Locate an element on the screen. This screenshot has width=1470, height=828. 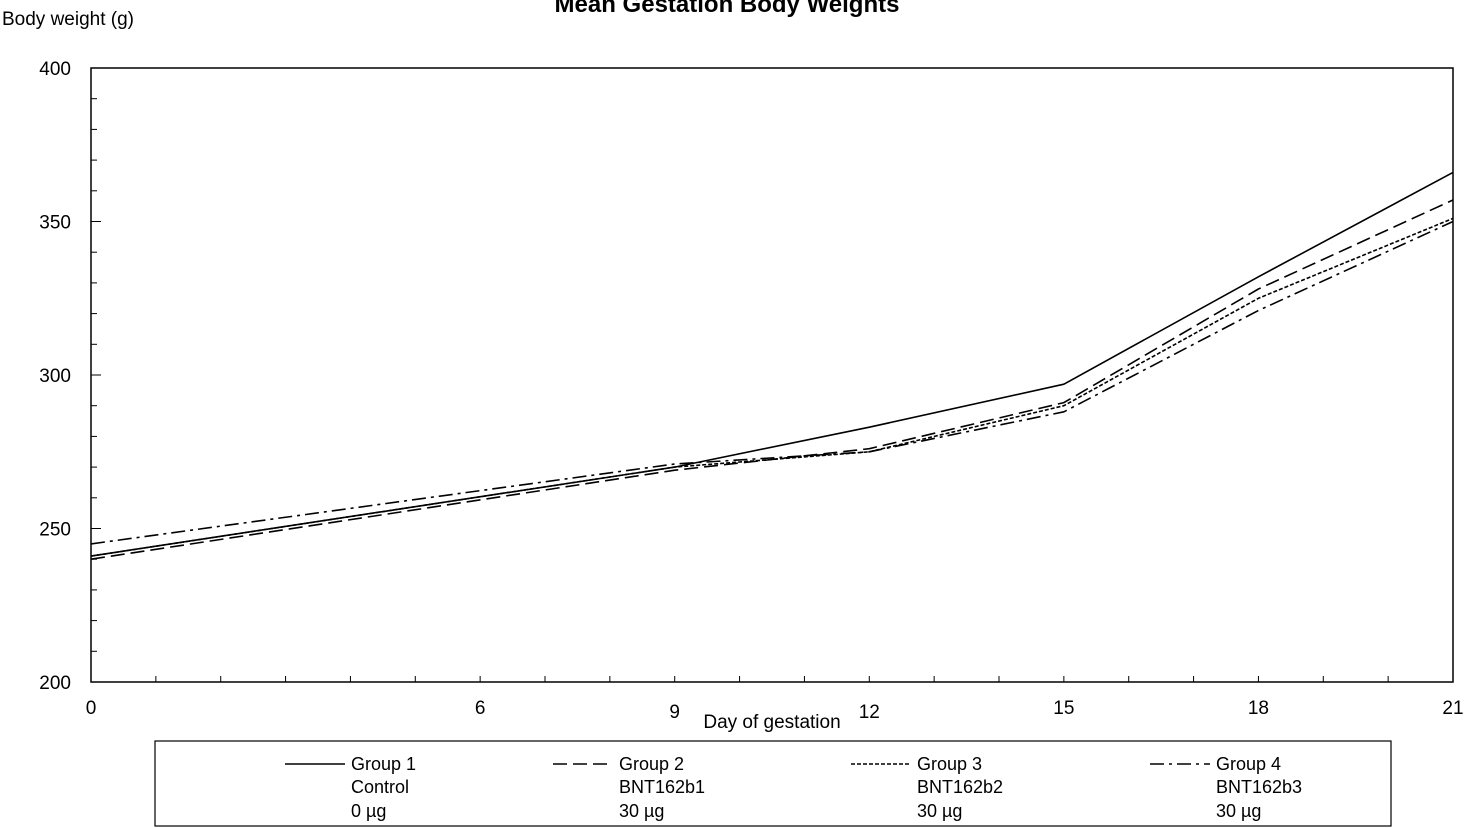
y-tick-label: 200 is located at coordinates (55, 683).